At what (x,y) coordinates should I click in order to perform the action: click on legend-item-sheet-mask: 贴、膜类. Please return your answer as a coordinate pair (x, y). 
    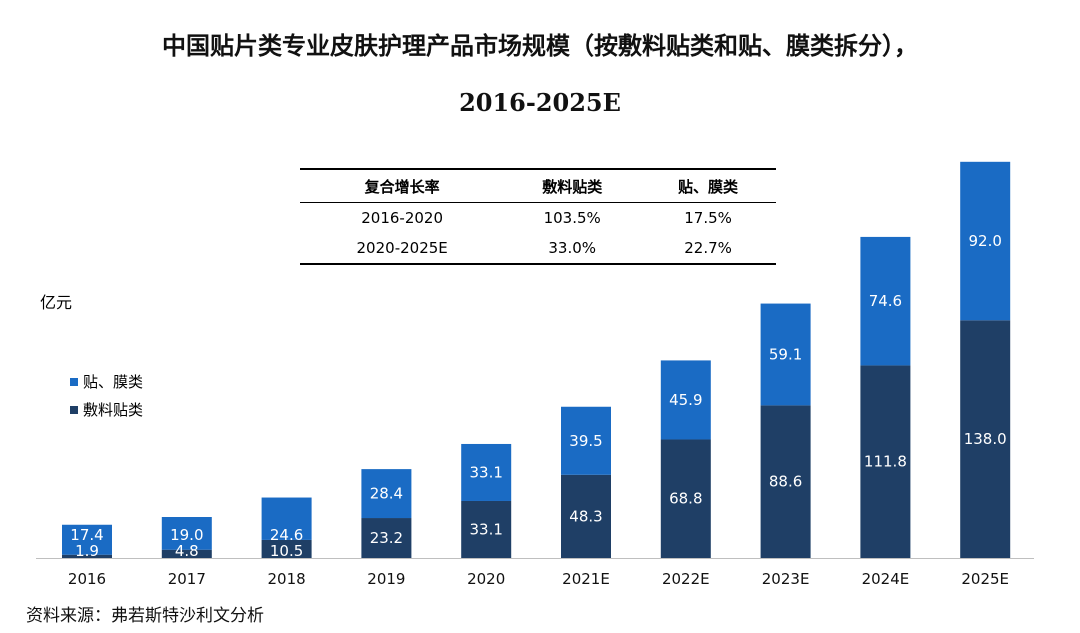
    Looking at the image, I should click on (106, 381).